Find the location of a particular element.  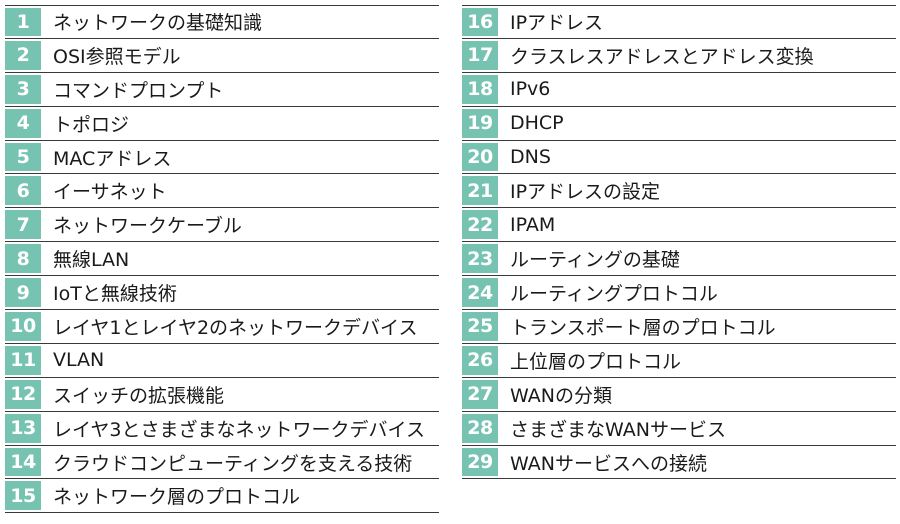

chapter-row: 5 MACアドレス is located at coordinates (222, 158).